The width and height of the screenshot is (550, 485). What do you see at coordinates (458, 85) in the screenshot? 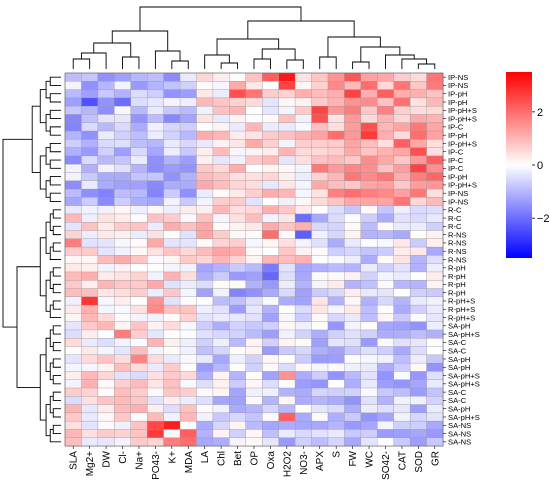
I see `row-label: IP-NS` at bounding box center [458, 85].